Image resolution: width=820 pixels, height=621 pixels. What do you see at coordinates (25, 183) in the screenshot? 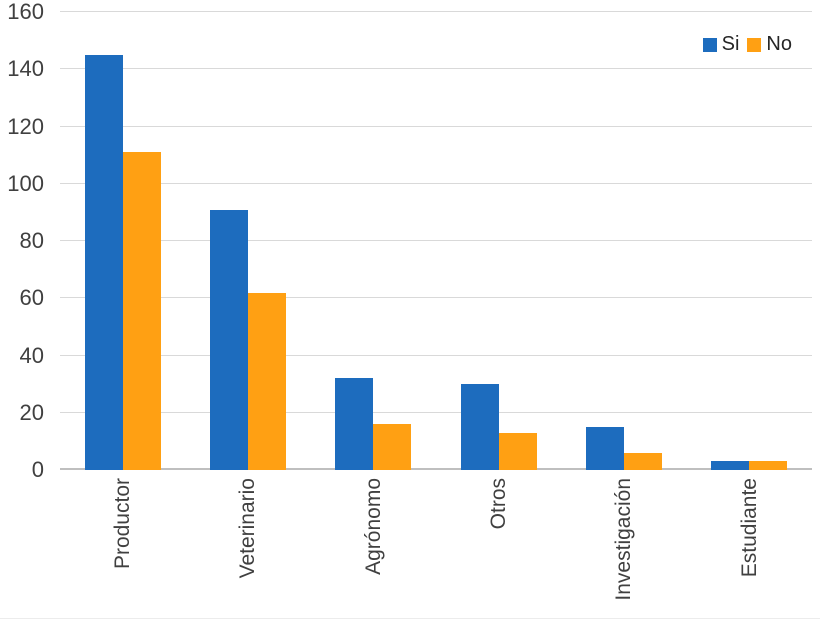
I see `y-tick-label-100: 100` at bounding box center [25, 183].